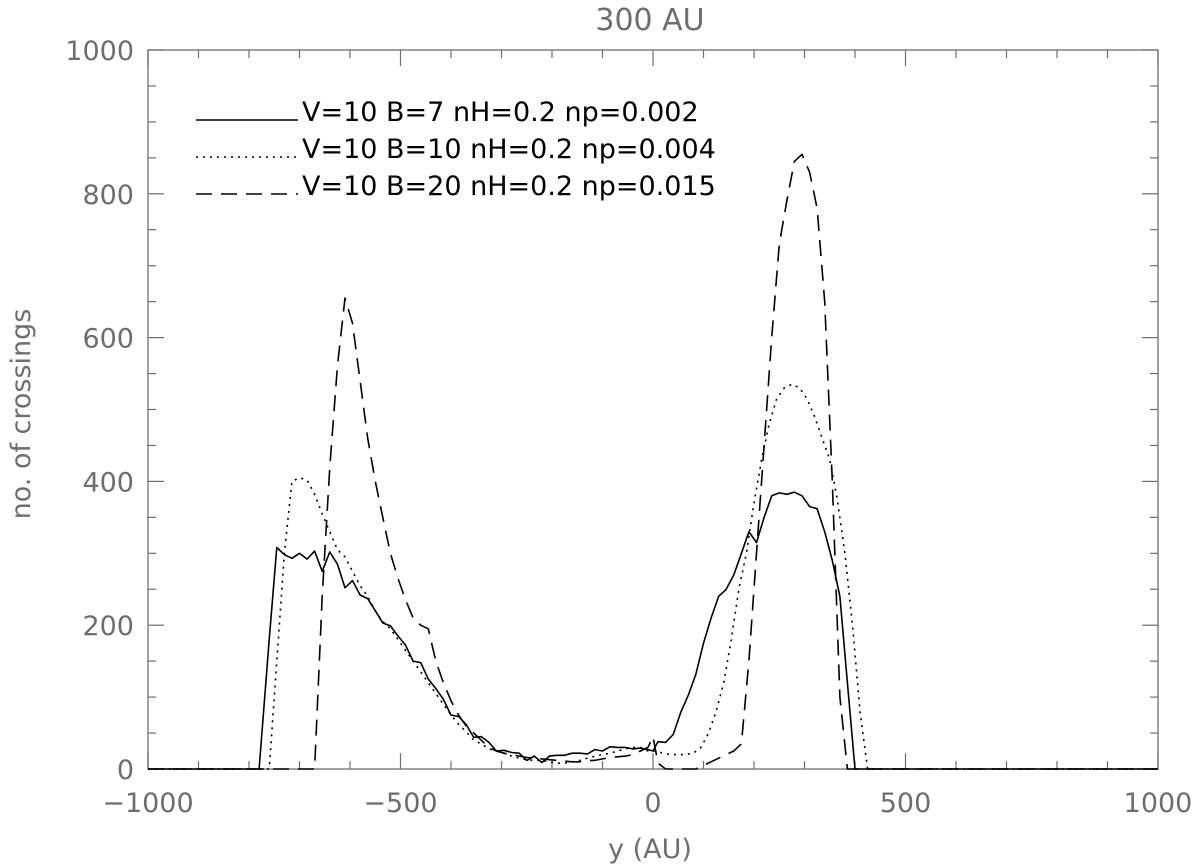 Image resolution: width=1200 pixels, height=867 pixels. What do you see at coordinates (125, 770) in the screenshot?
I see `y-tick-label: 0` at bounding box center [125, 770].